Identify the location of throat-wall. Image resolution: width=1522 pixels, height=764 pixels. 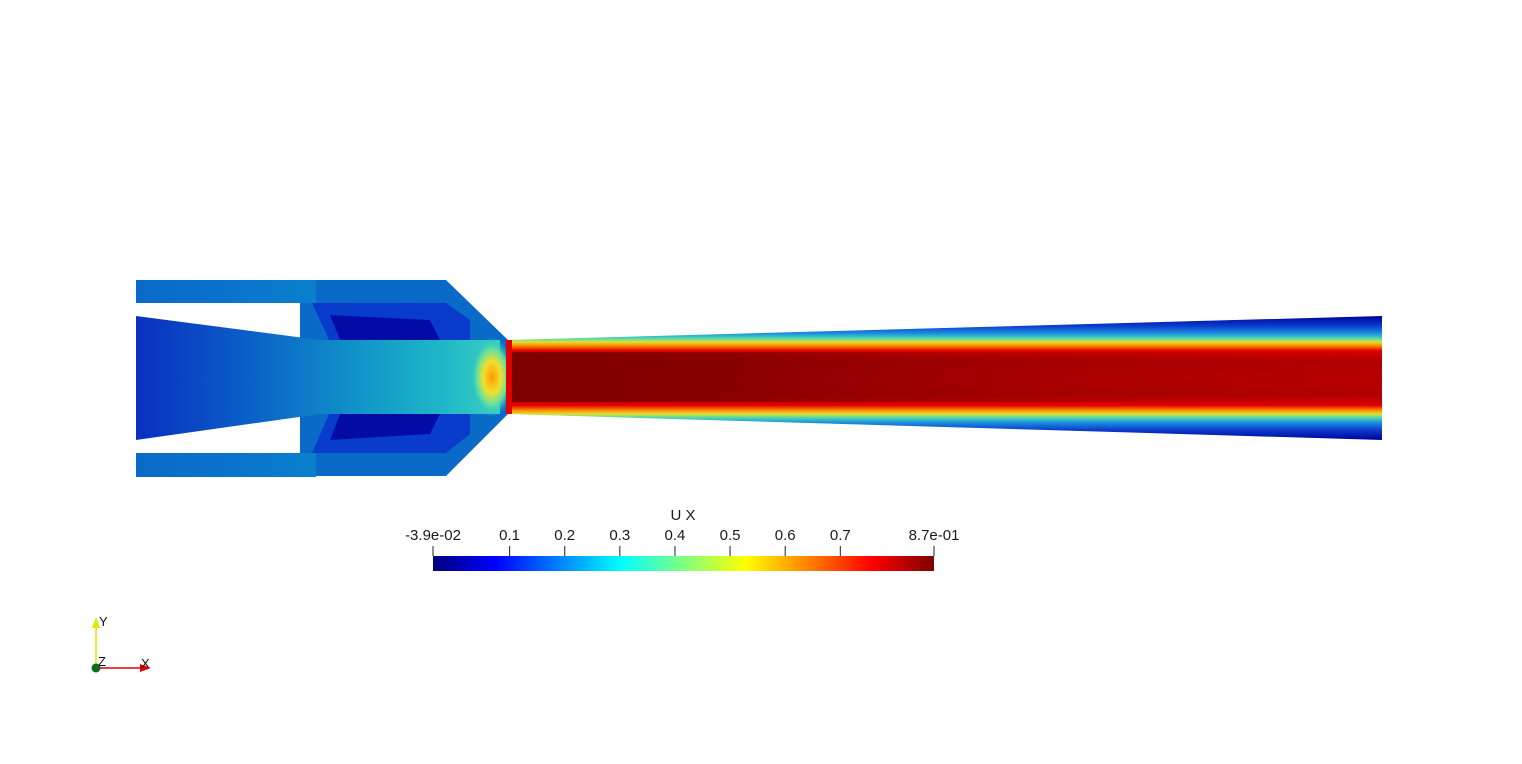
(509, 377).